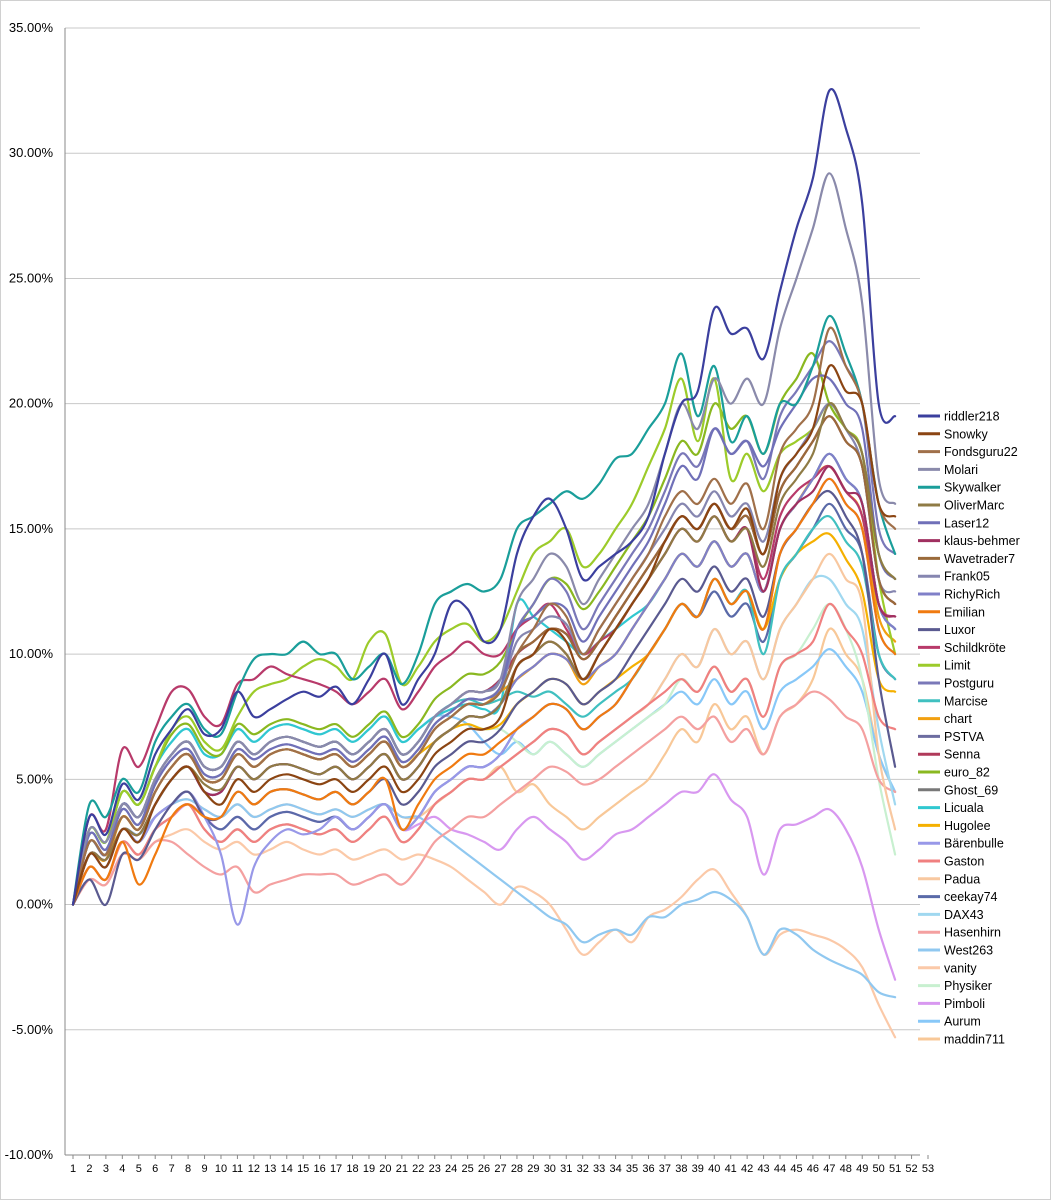  Describe the element at coordinates (303, 1169) in the screenshot. I see `x-tick-label: 15` at that location.